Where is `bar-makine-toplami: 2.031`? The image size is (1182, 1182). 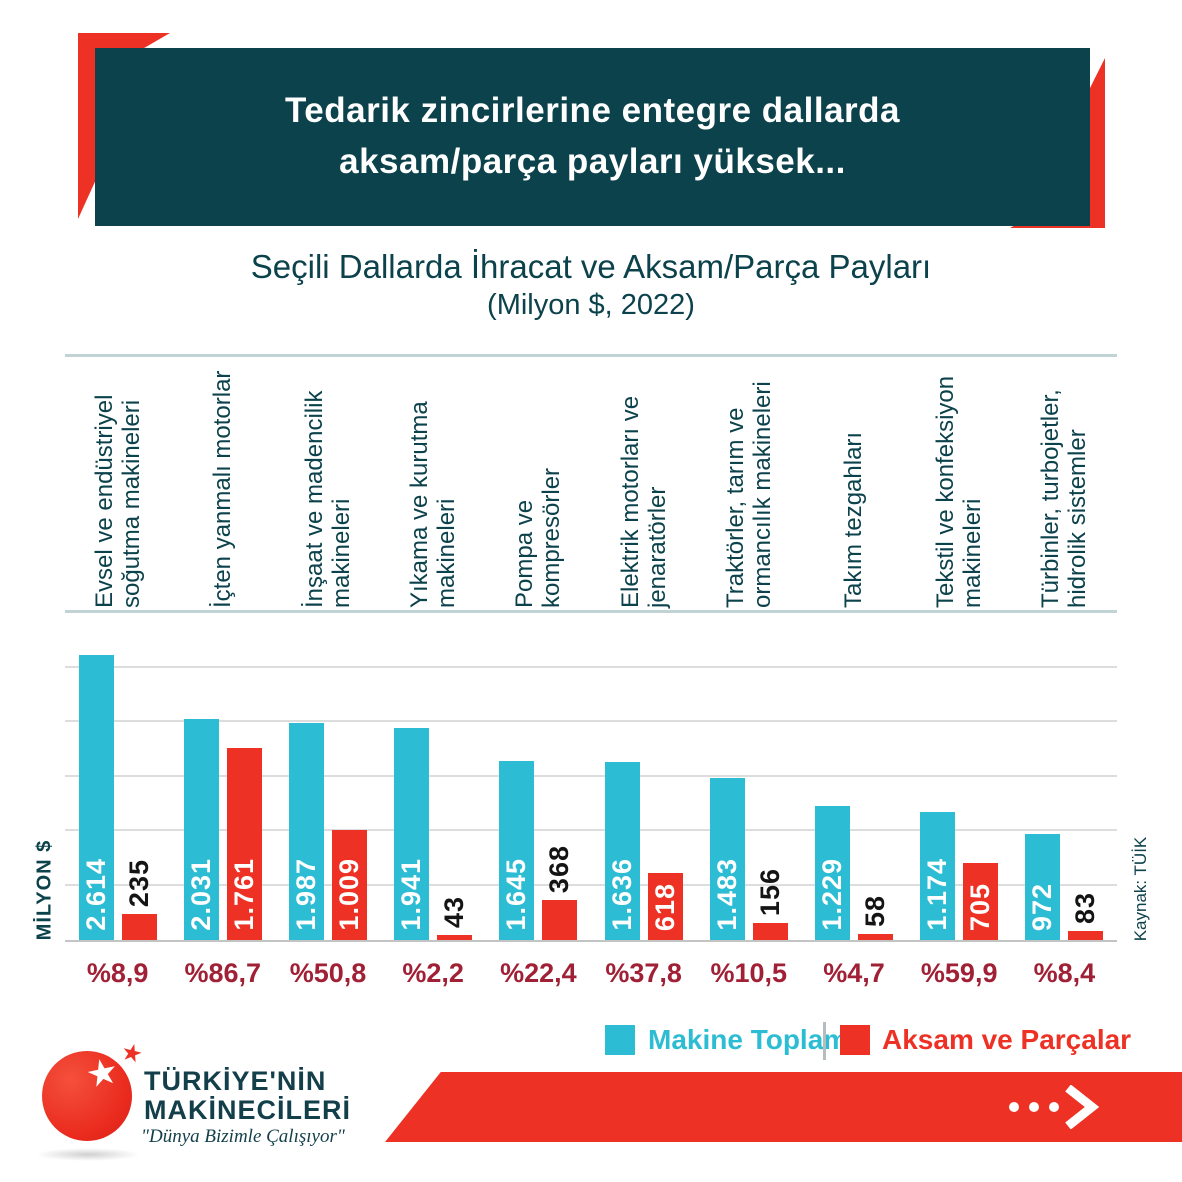
bar-makine-toplami: 2.031 is located at coordinates (201, 829).